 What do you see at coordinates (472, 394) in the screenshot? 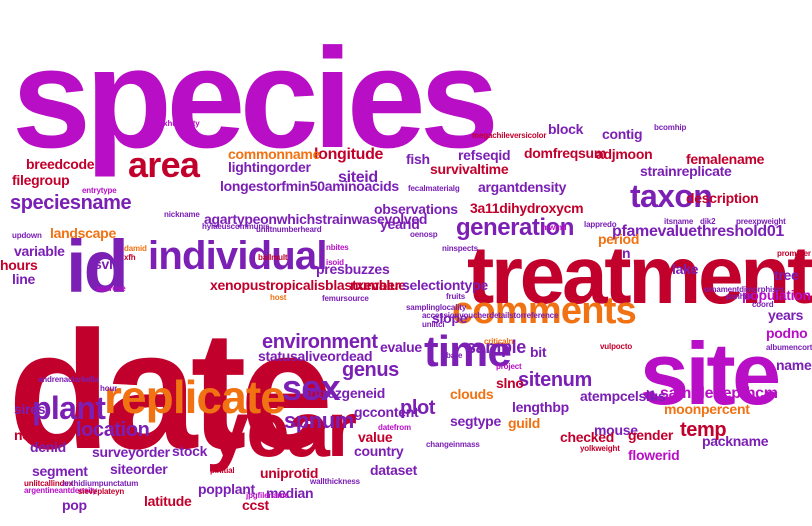
I see `word-clouds: clouds` at bounding box center [472, 394].